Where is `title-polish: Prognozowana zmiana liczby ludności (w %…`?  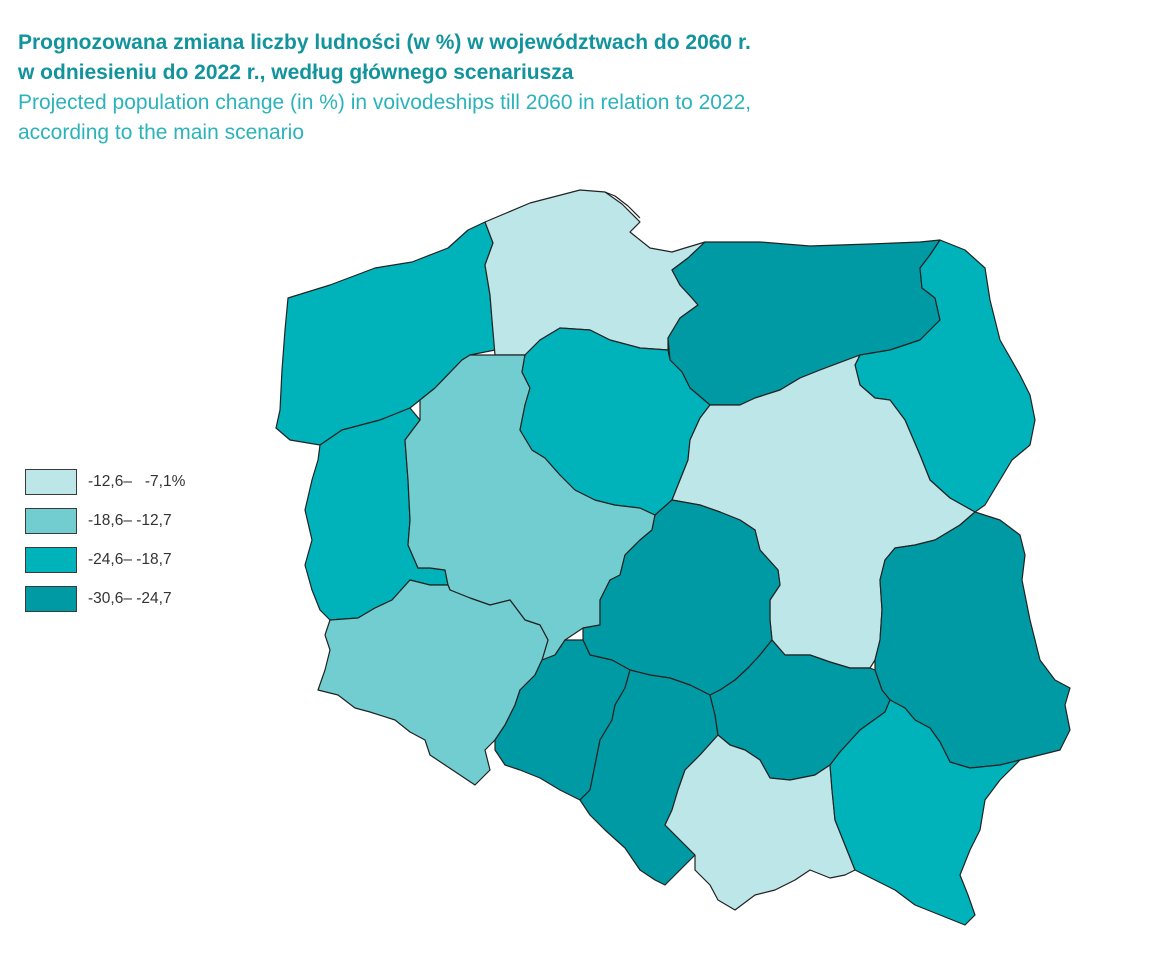 title-polish: Prognozowana zmiana liczby ludności (w %… is located at coordinates (384, 57).